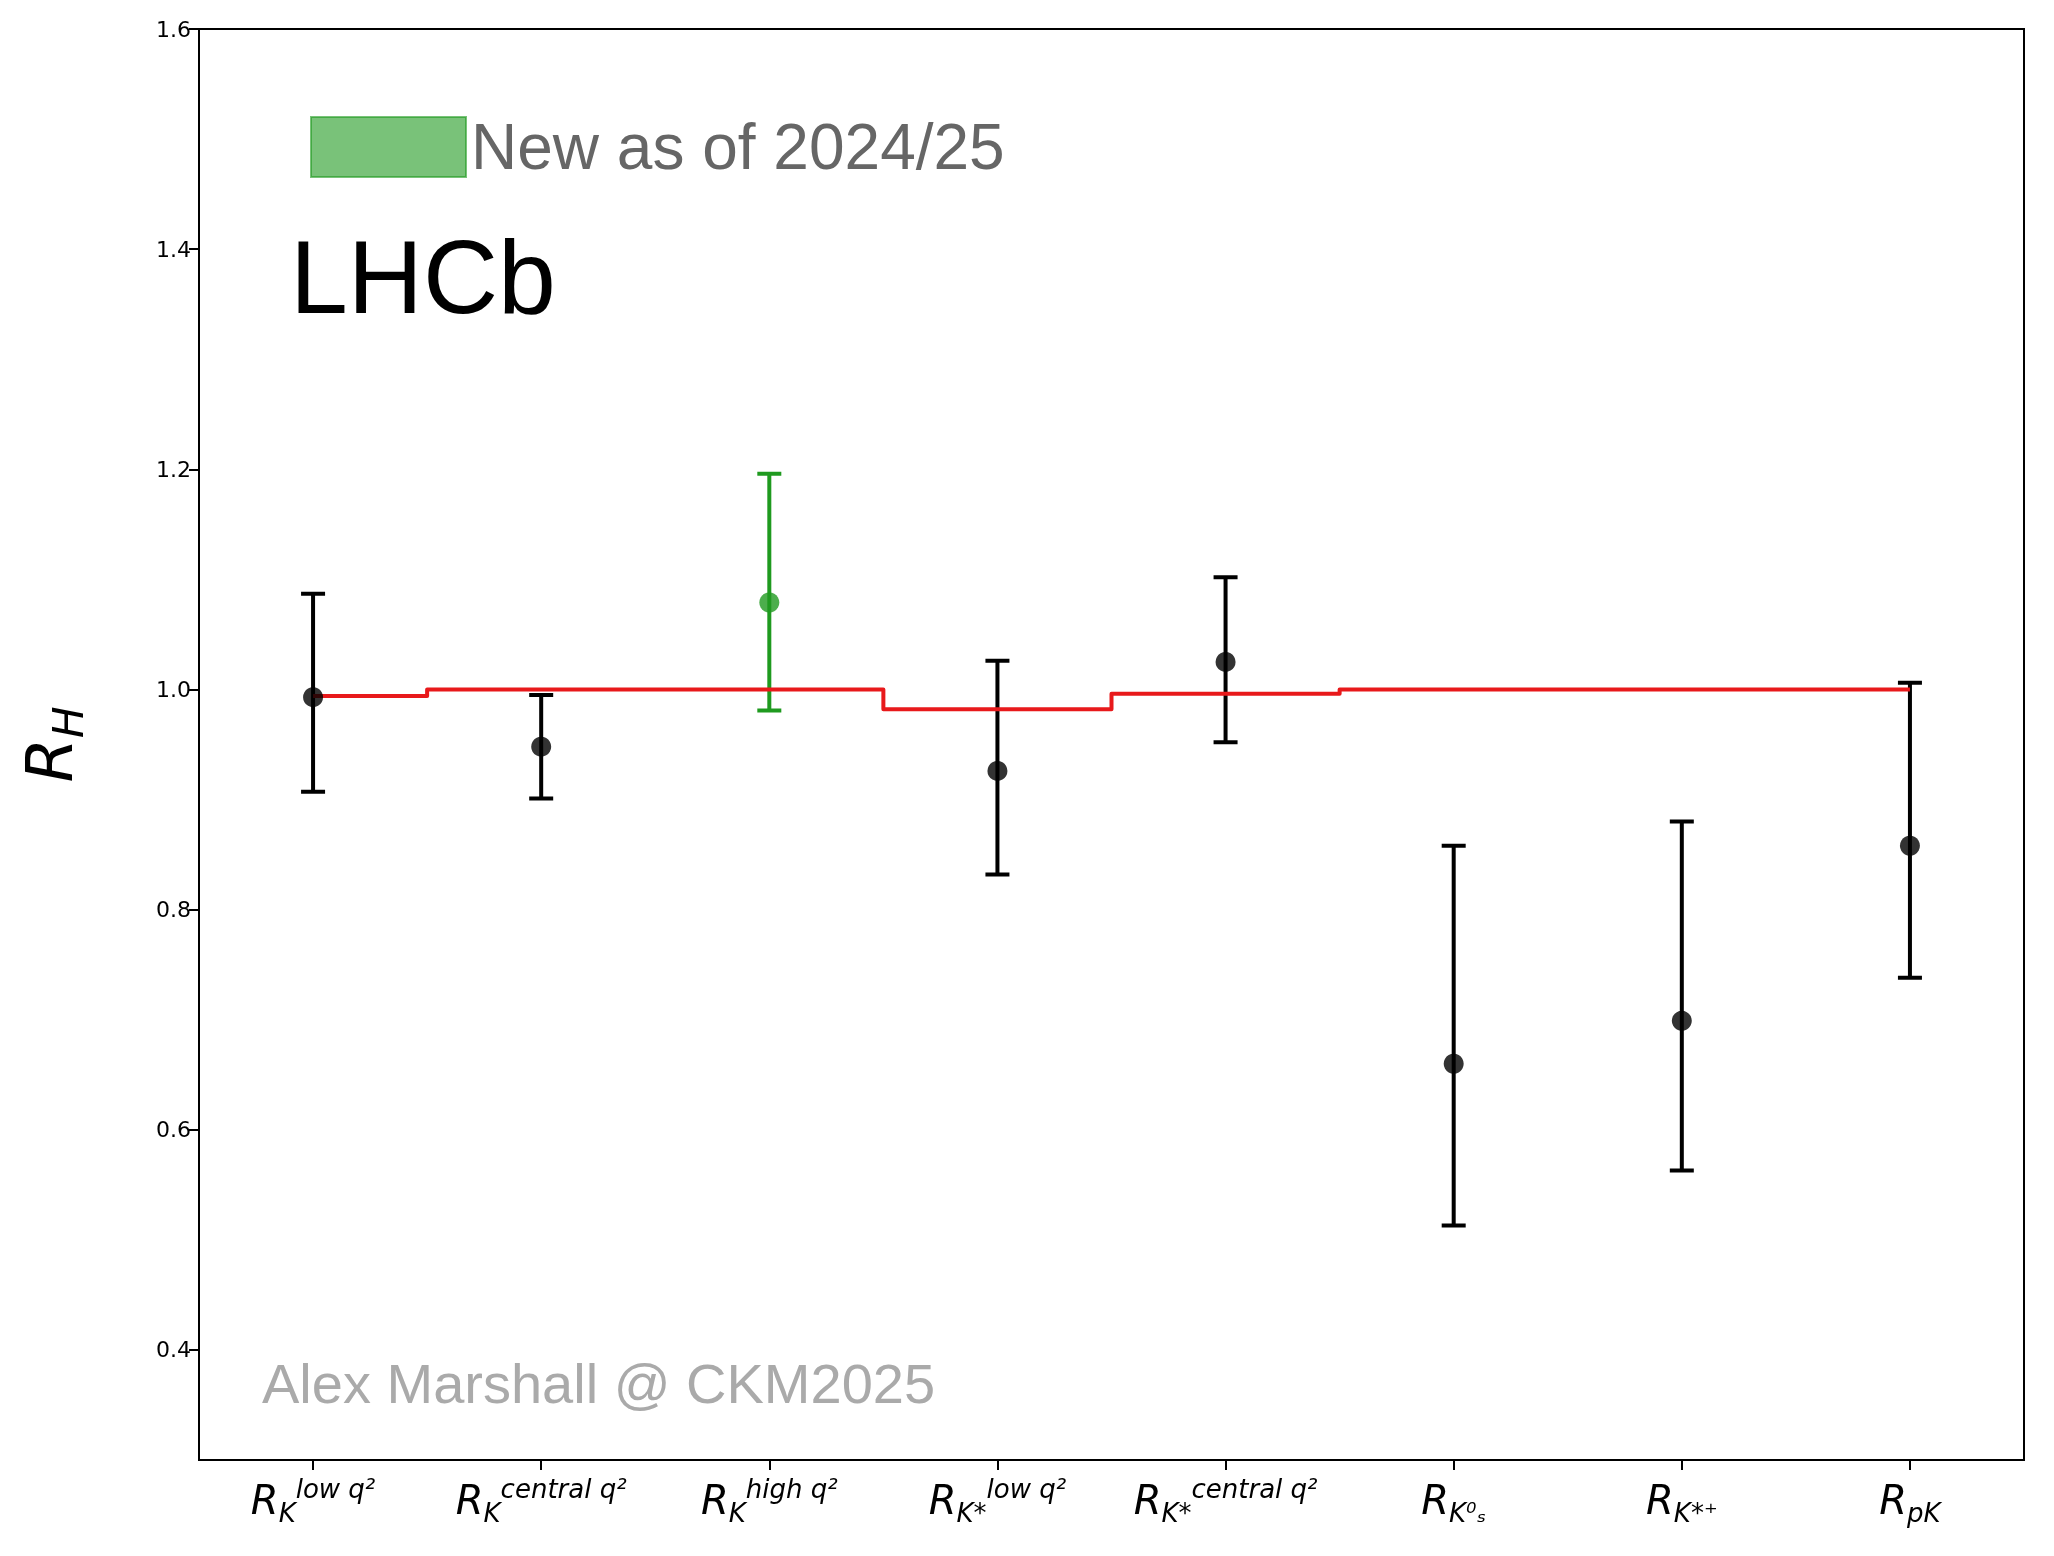 The width and height of the screenshot is (2054, 1556). Describe the element at coordinates (173, 249) in the screenshot. I see `y-tick-label: 1.4` at that location.